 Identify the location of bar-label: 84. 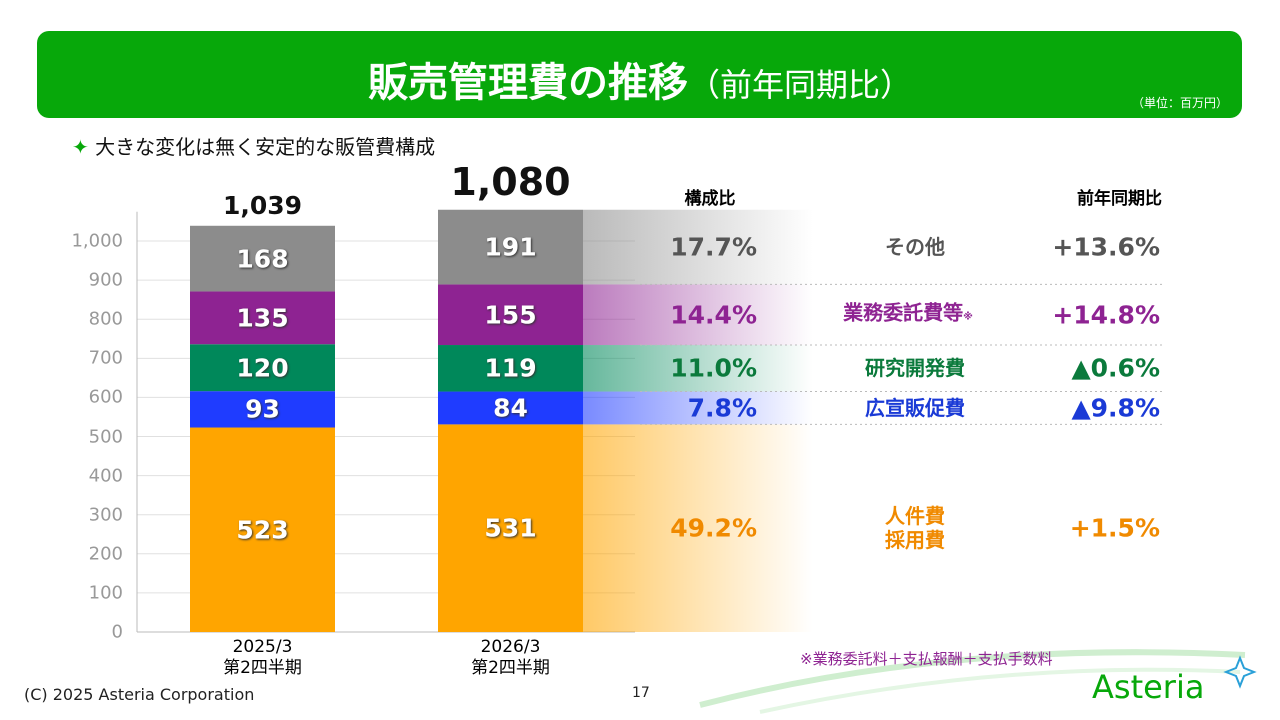
(510, 408).